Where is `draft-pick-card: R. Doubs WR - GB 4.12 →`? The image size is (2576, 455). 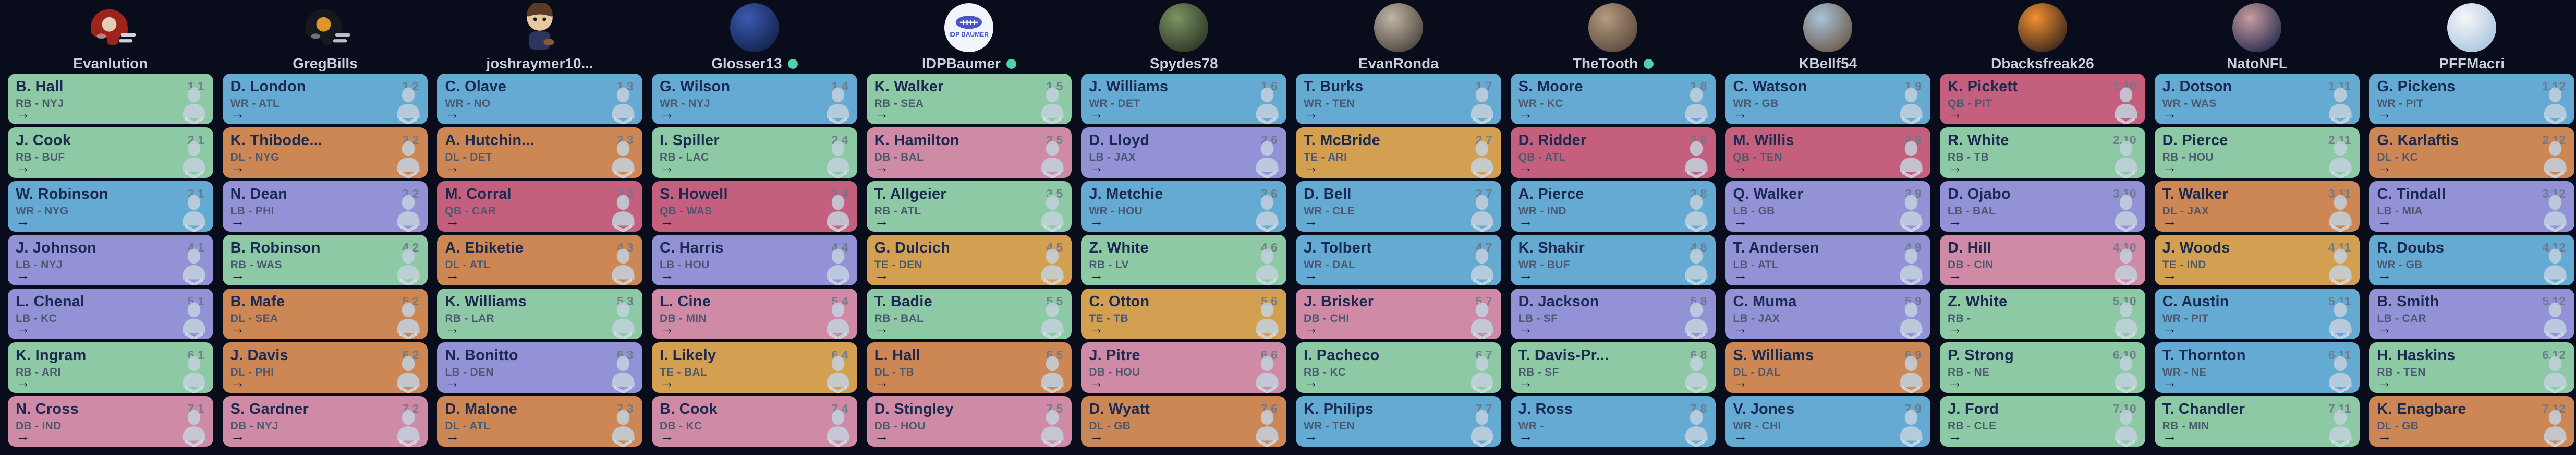 draft-pick-card: R. Doubs WR - GB 4.12 → is located at coordinates (2471, 260).